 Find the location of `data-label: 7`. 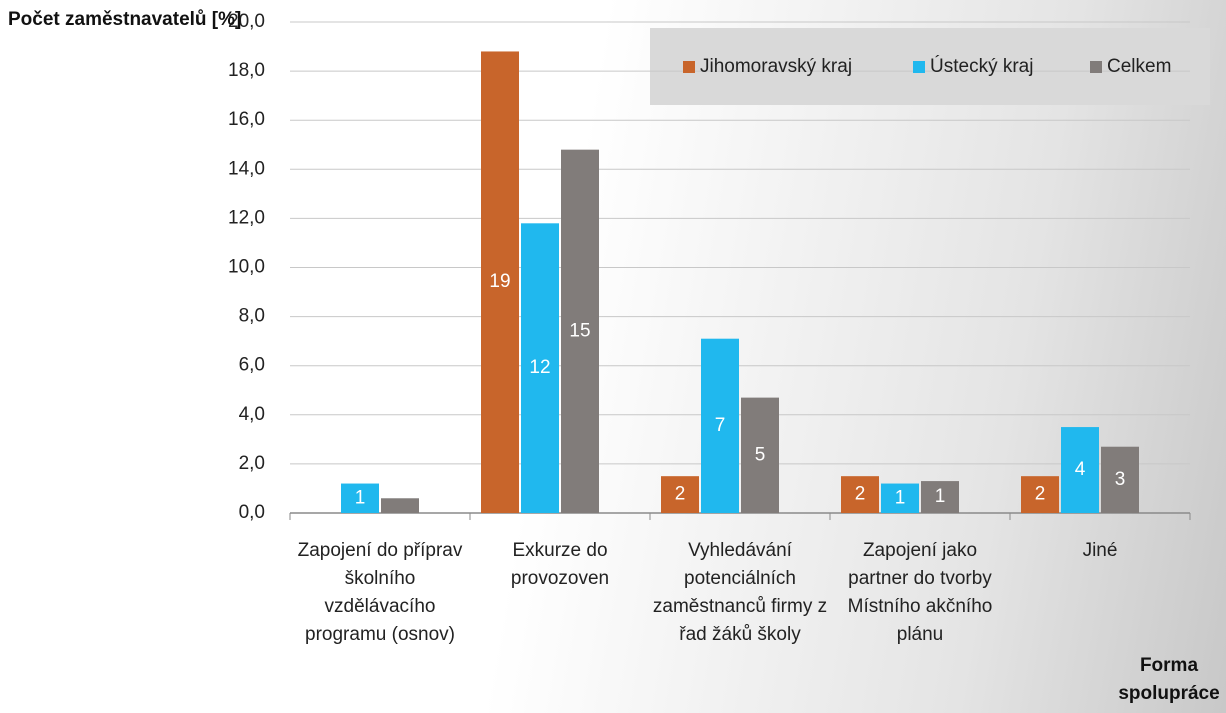

data-label: 7 is located at coordinates (720, 425).